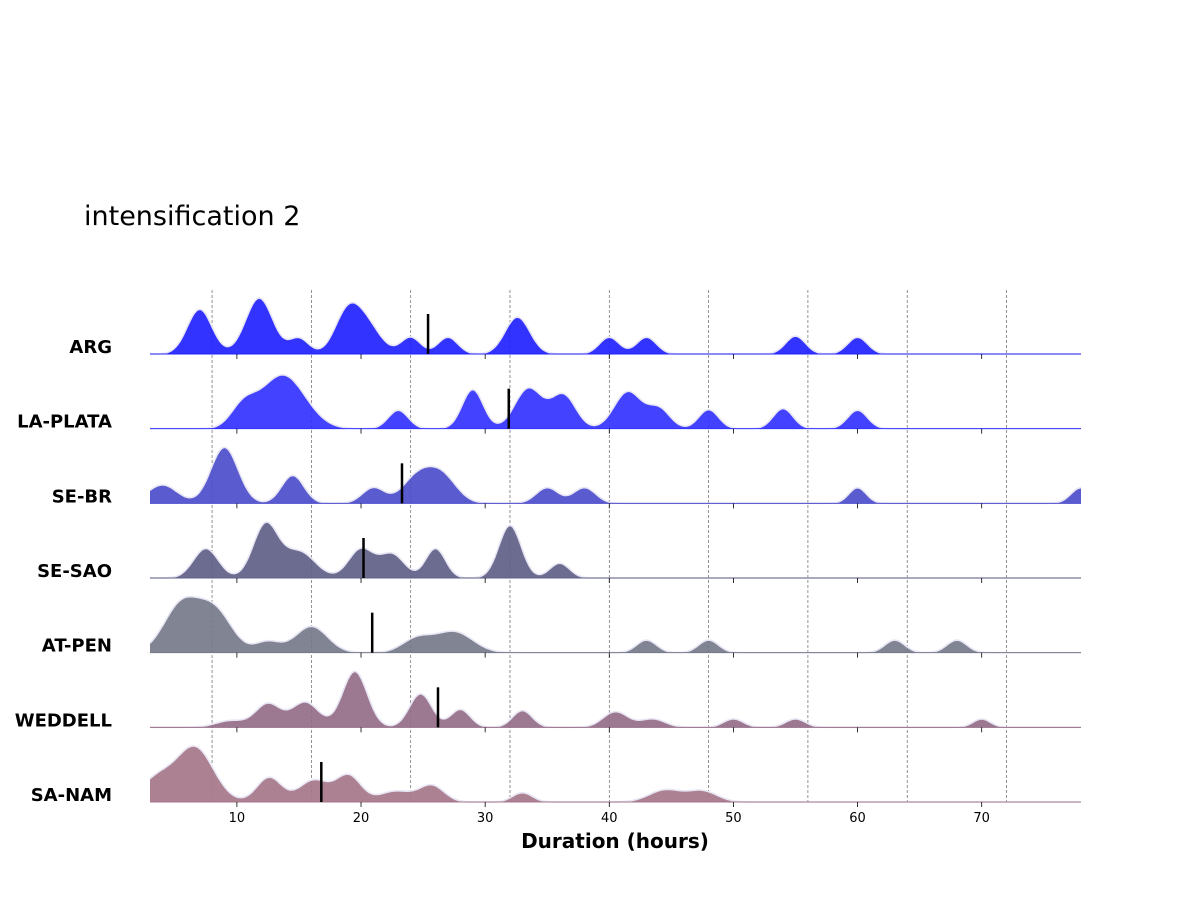  I want to click on ridge-weddell: WEDDELL, so click(548, 691).